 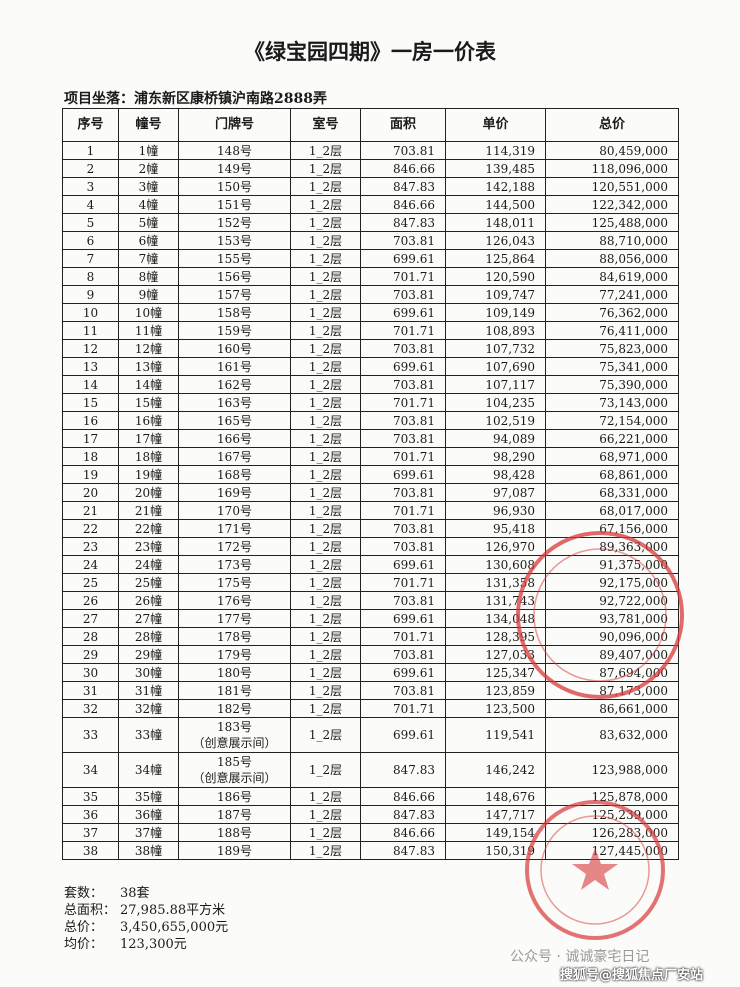 What do you see at coordinates (148, 492) in the screenshot?
I see `table-cell: 20幢` at bounding box center [148, 492].